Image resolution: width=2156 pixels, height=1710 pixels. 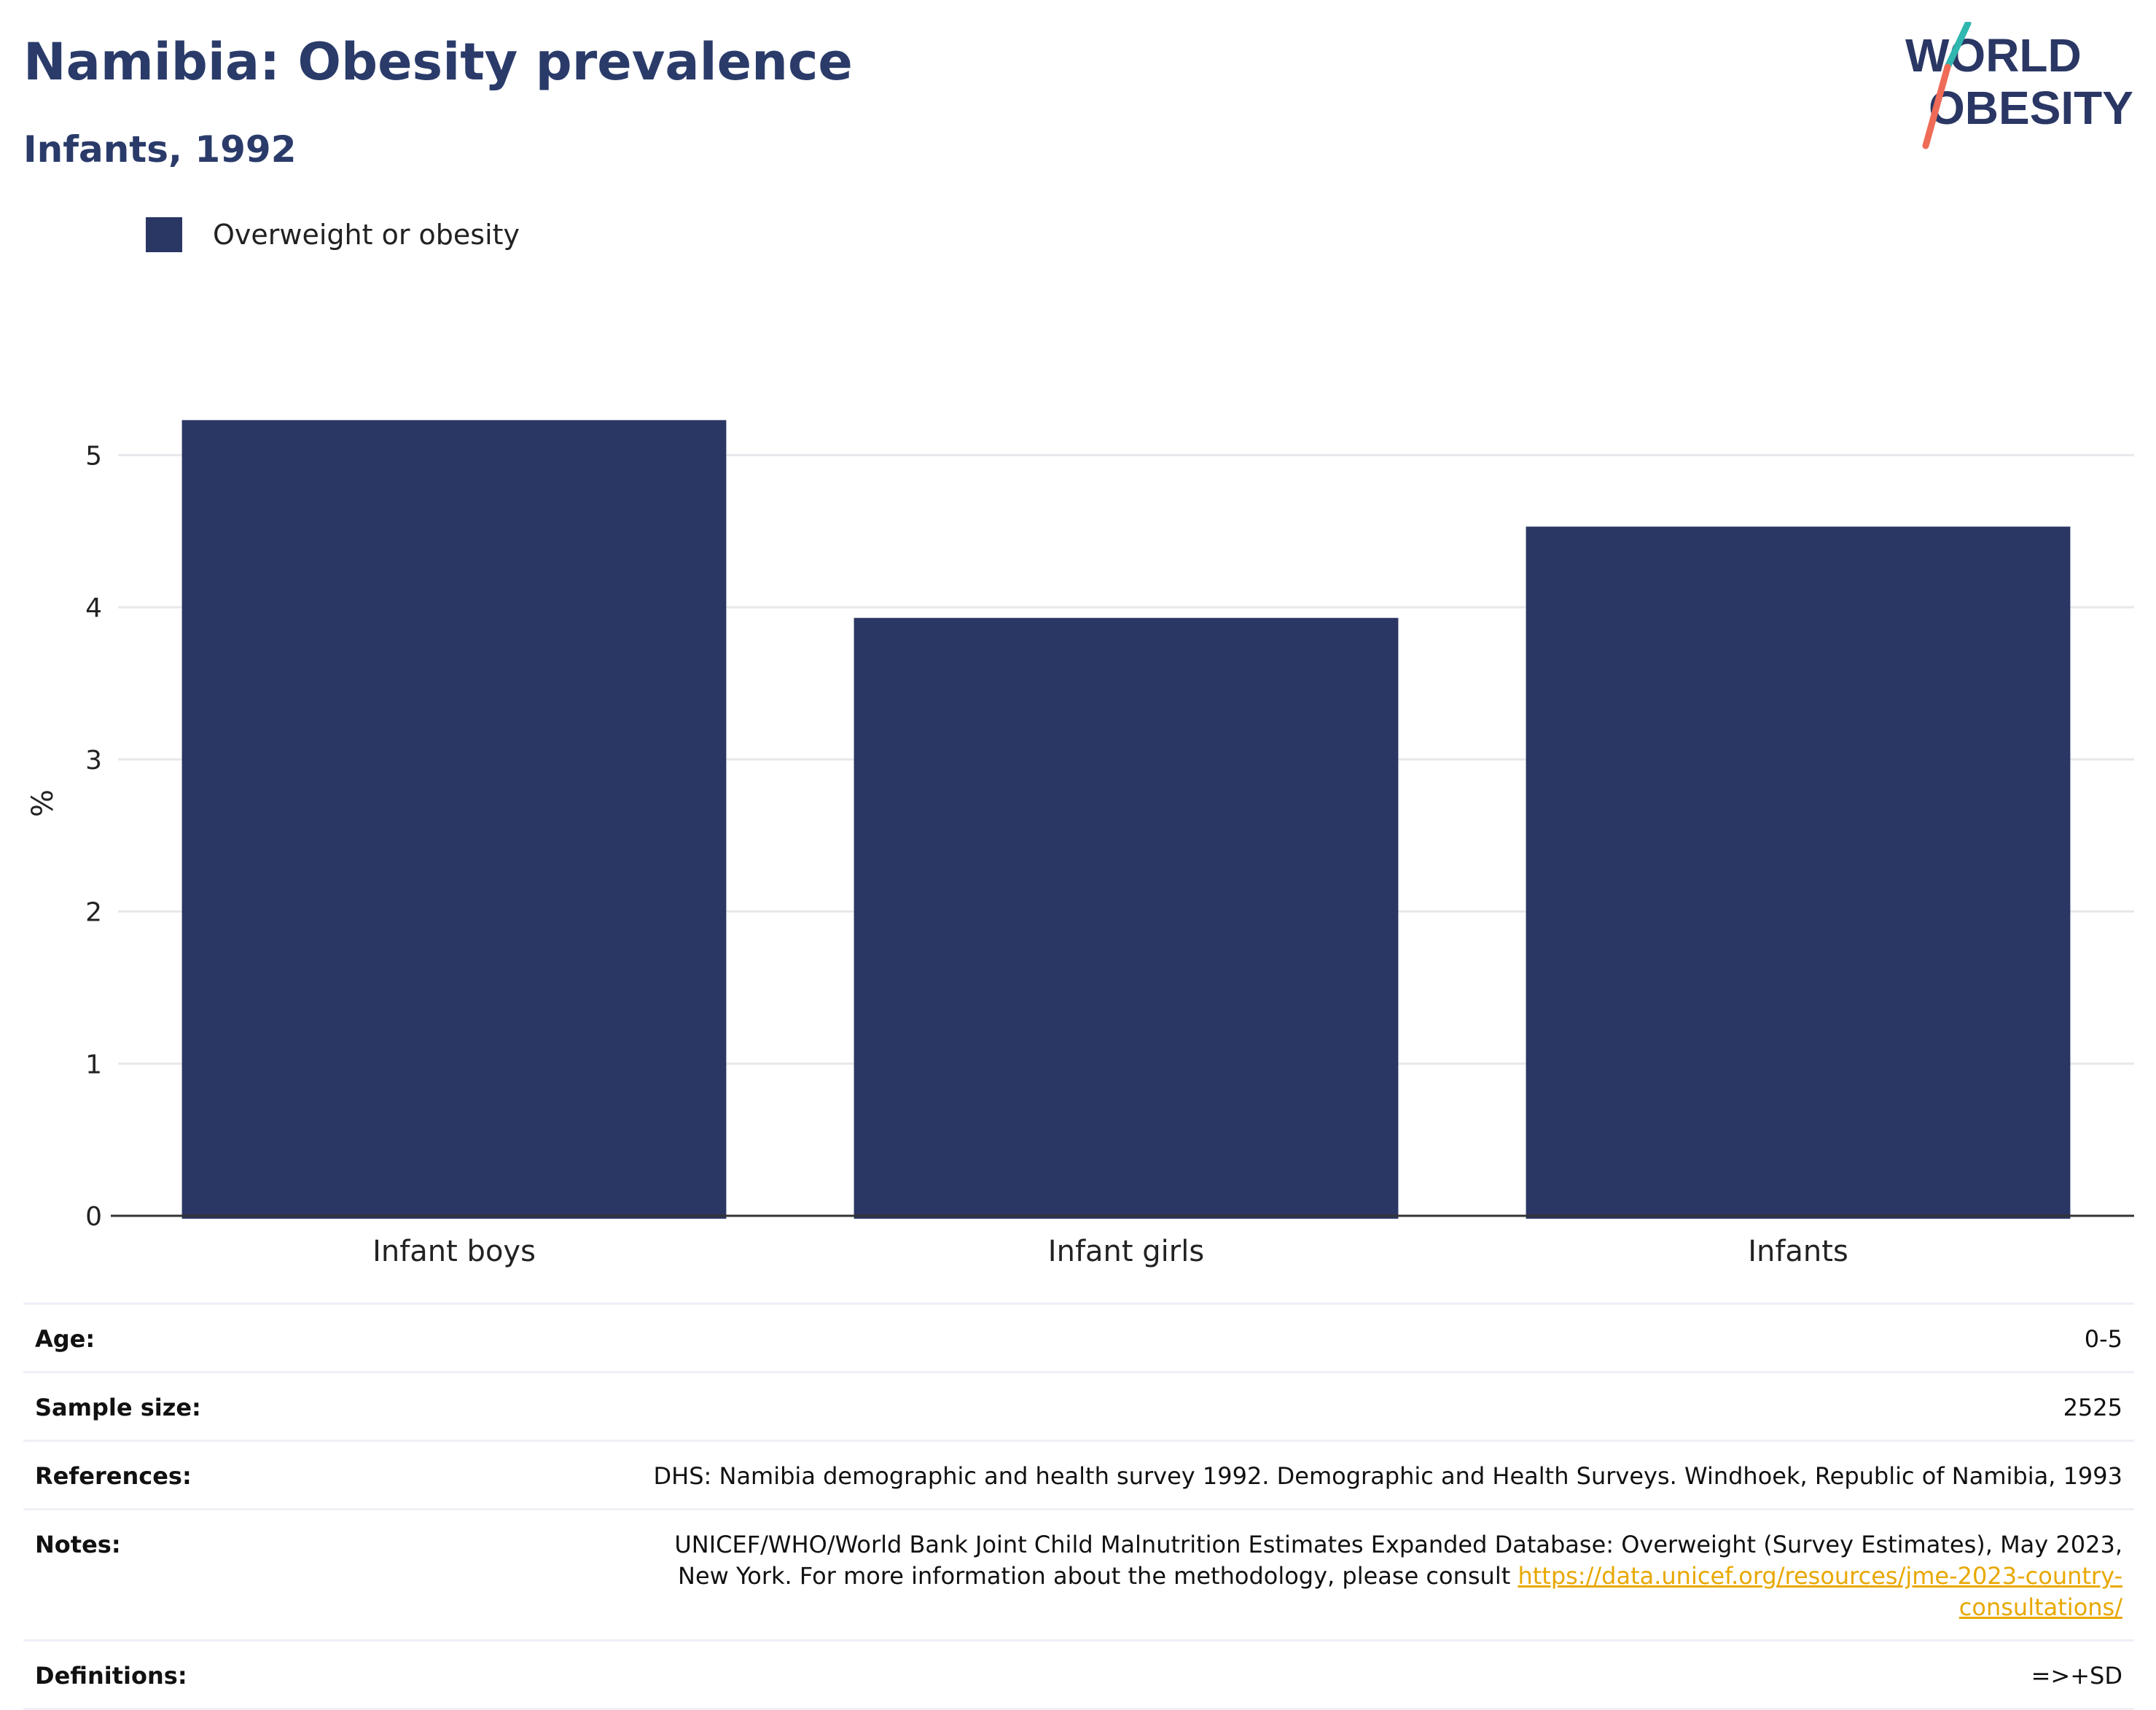 What do you see at coordinates (65, 1339) in the screenshot?
I see `meta-key-age: Age:` at bounding box center [65, 1339].